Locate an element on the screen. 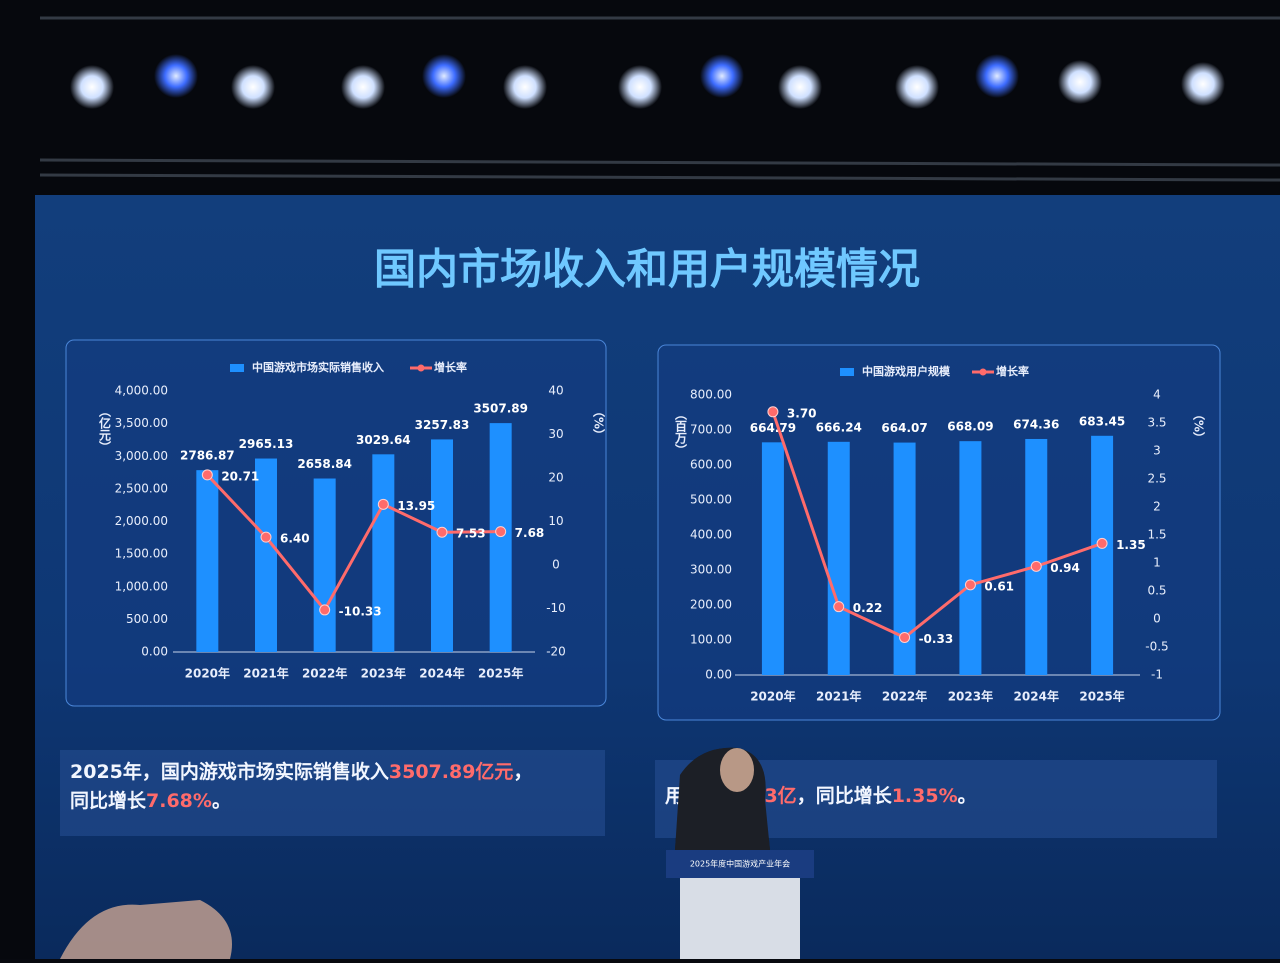 The width and height of the screenshot is (1280, 963). bar-value-label: 3257.83 is located at coordinates (442, 425).